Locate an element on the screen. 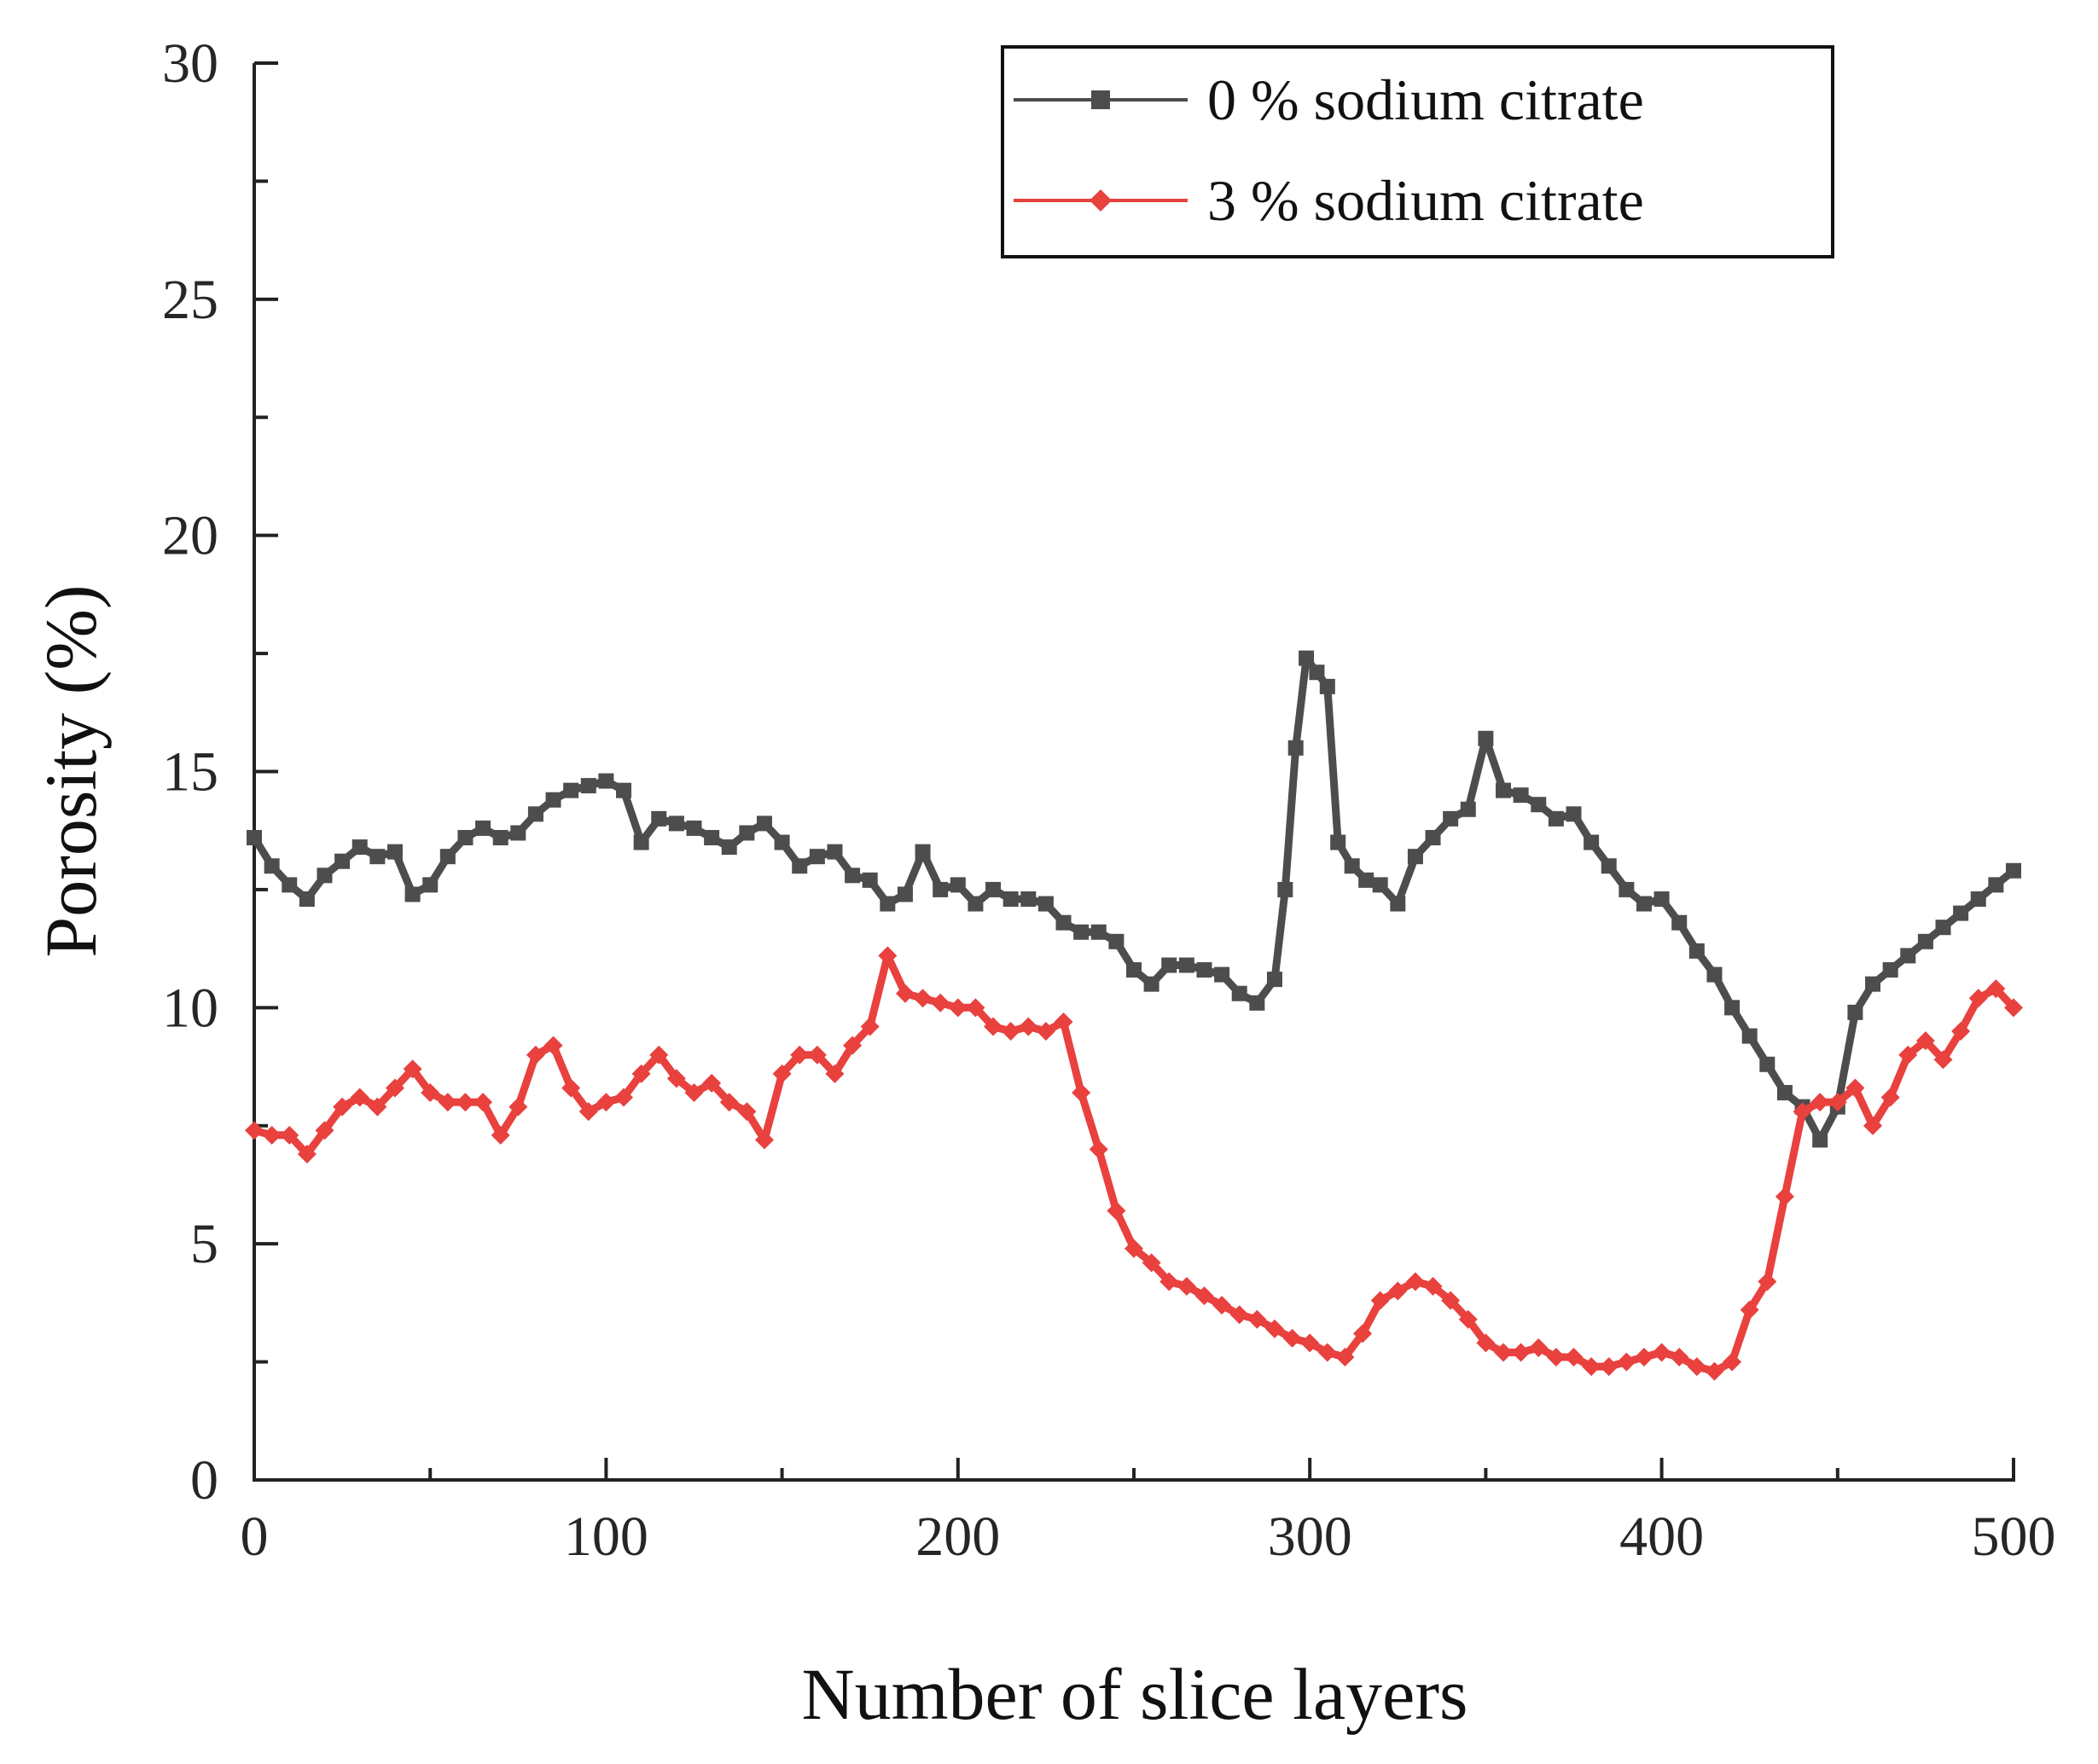 This screenshot has height=1764, width=2098. y-tick-label-1: 5 is located at coordinates (204, 1244).